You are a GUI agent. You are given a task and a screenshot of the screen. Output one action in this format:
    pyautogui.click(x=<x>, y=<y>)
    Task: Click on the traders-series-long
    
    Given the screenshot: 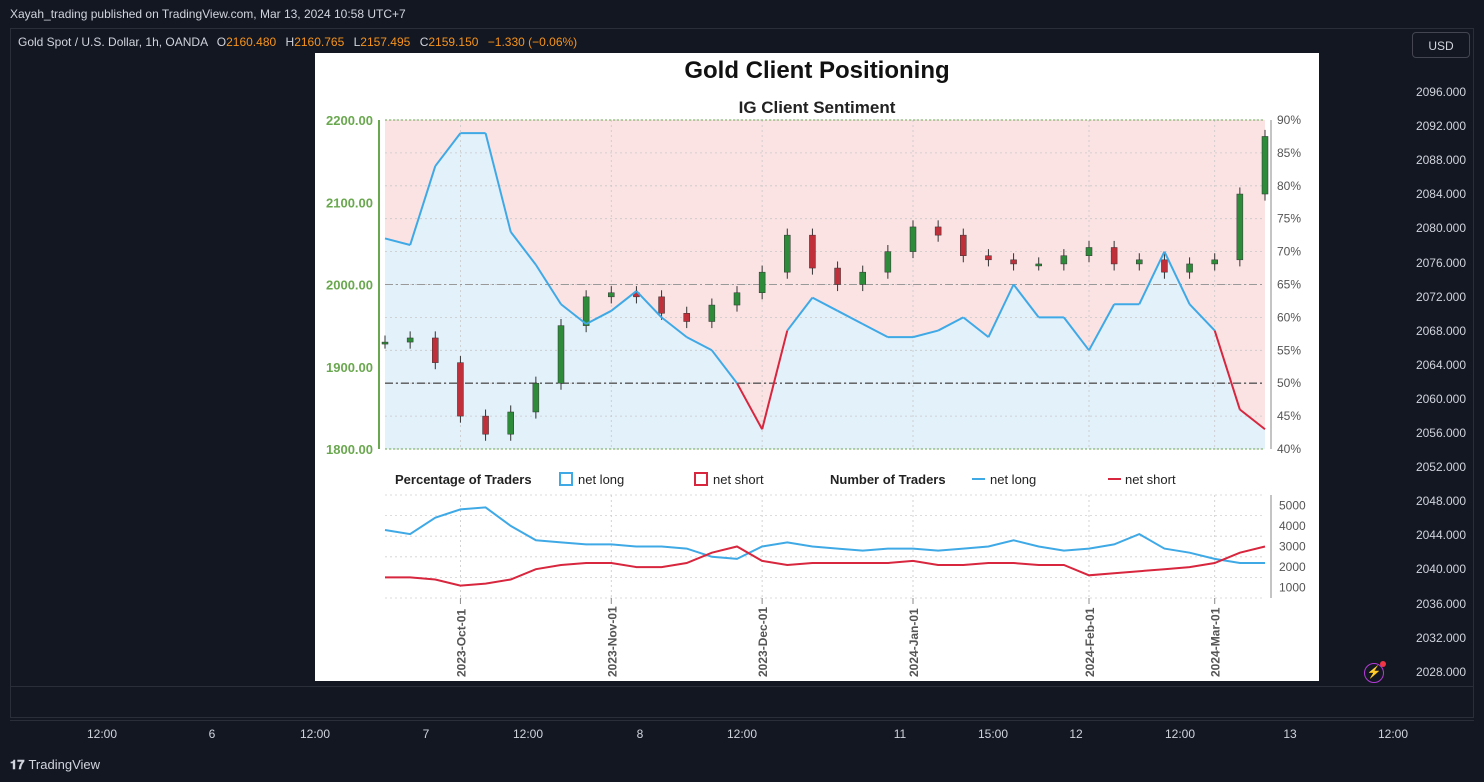 What is the action you would take?
    pyautogui.click(x=824, y=535)
    